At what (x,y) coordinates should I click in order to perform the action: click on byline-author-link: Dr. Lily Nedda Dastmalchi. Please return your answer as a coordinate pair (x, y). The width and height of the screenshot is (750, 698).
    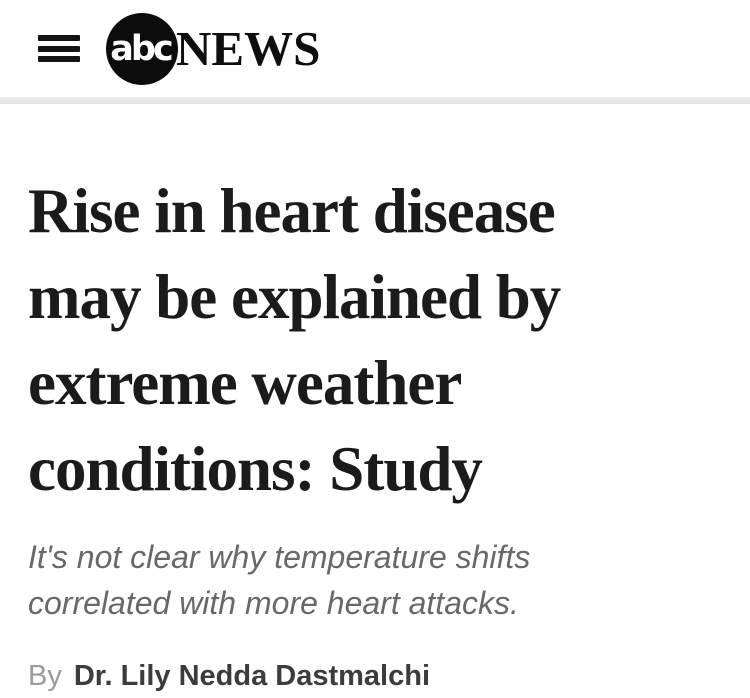
    Looking at the image, I should click on (252, 676).